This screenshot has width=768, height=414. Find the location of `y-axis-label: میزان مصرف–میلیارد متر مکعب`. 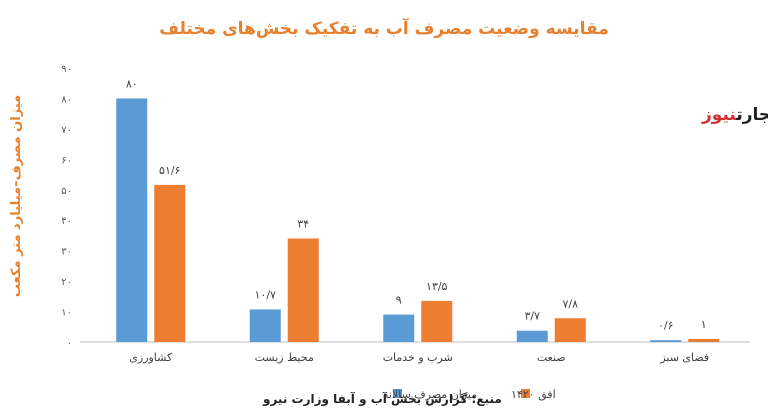

y-axis-label: میزان مصرف–میلیارد متر مکعب is located at coordinates (16, 196).